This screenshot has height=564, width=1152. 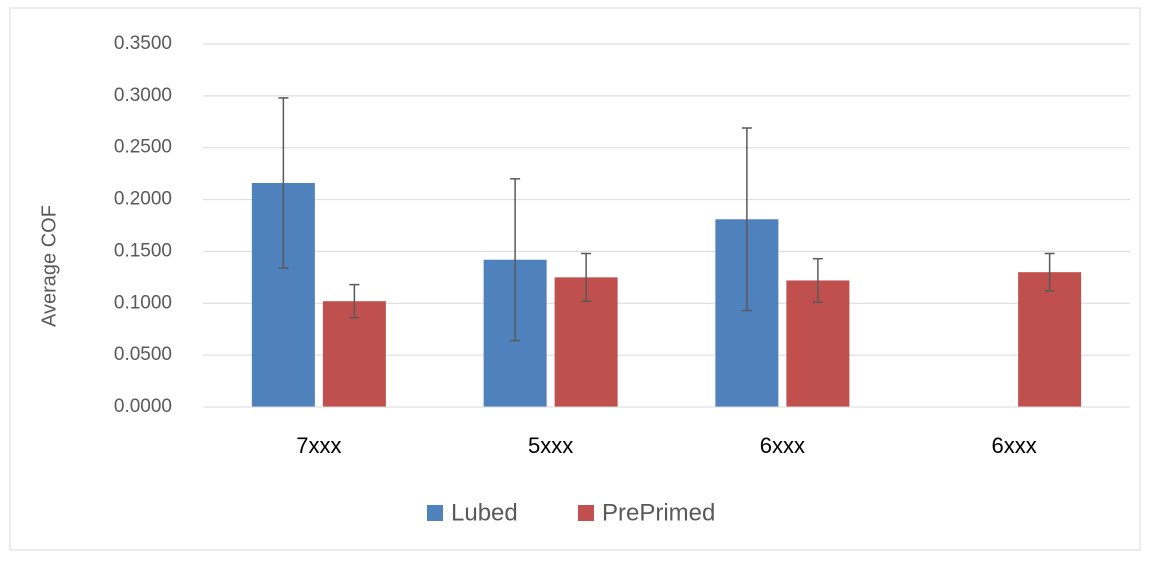 I want to click on y-tick-label: 0.2500, so click(x=143, y=147).